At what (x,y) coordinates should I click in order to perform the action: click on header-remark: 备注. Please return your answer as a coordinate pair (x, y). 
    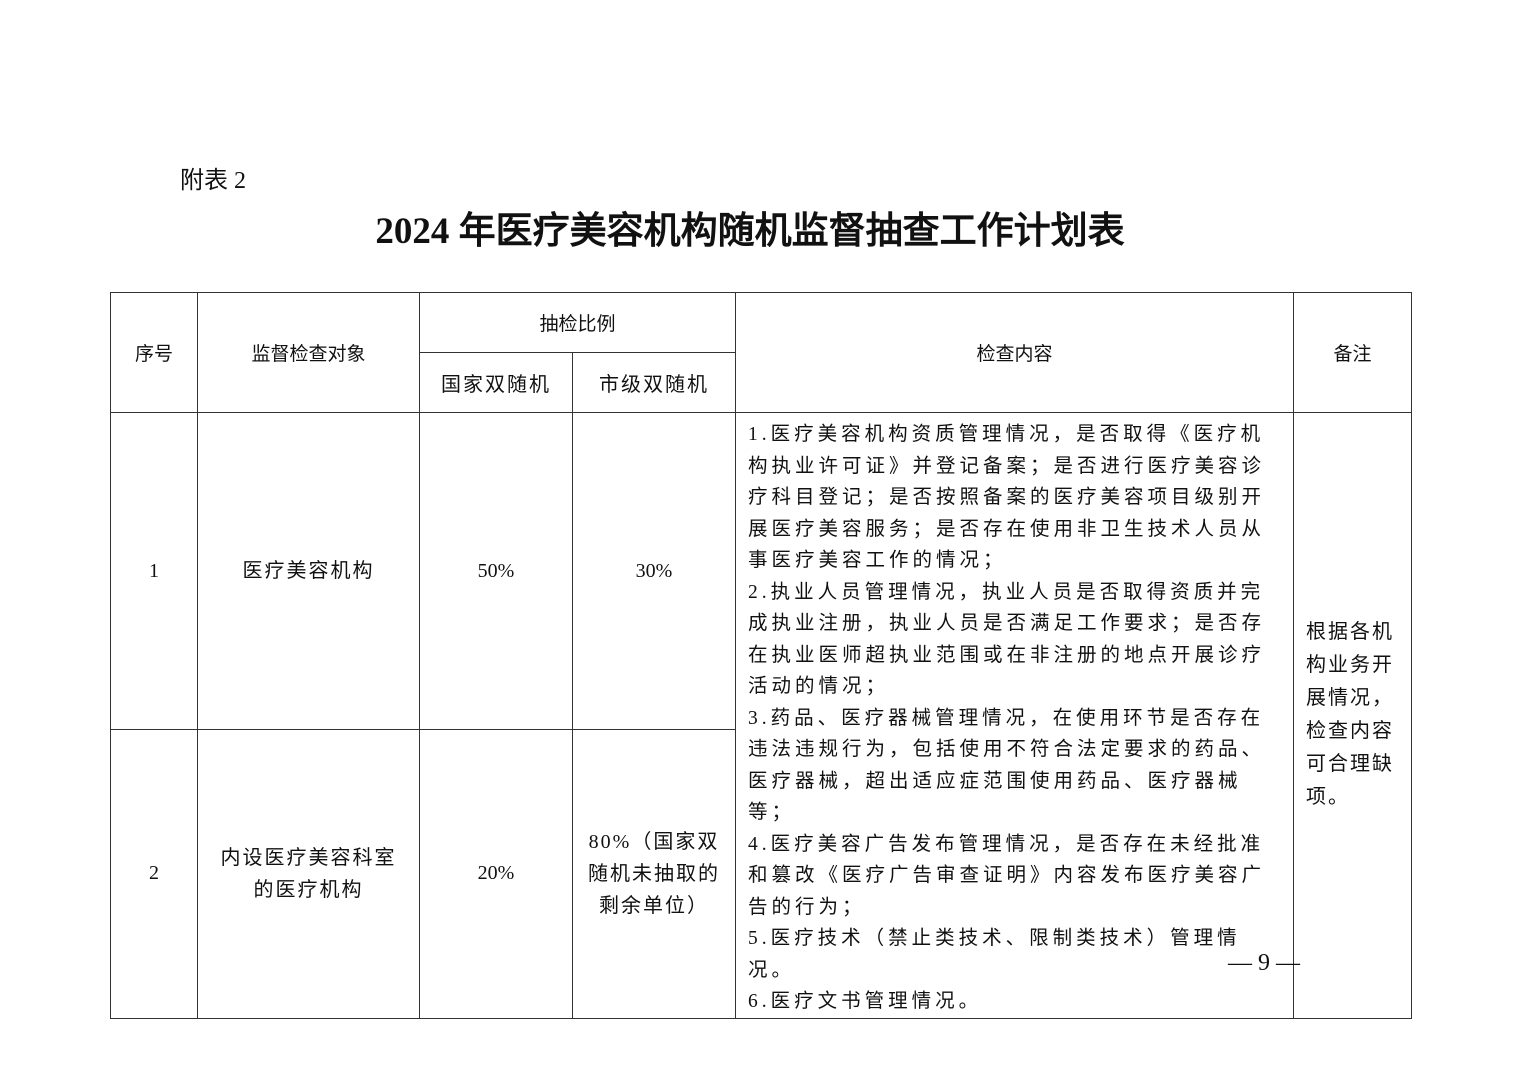
    Looking at the image, I should click on (1352, 352).